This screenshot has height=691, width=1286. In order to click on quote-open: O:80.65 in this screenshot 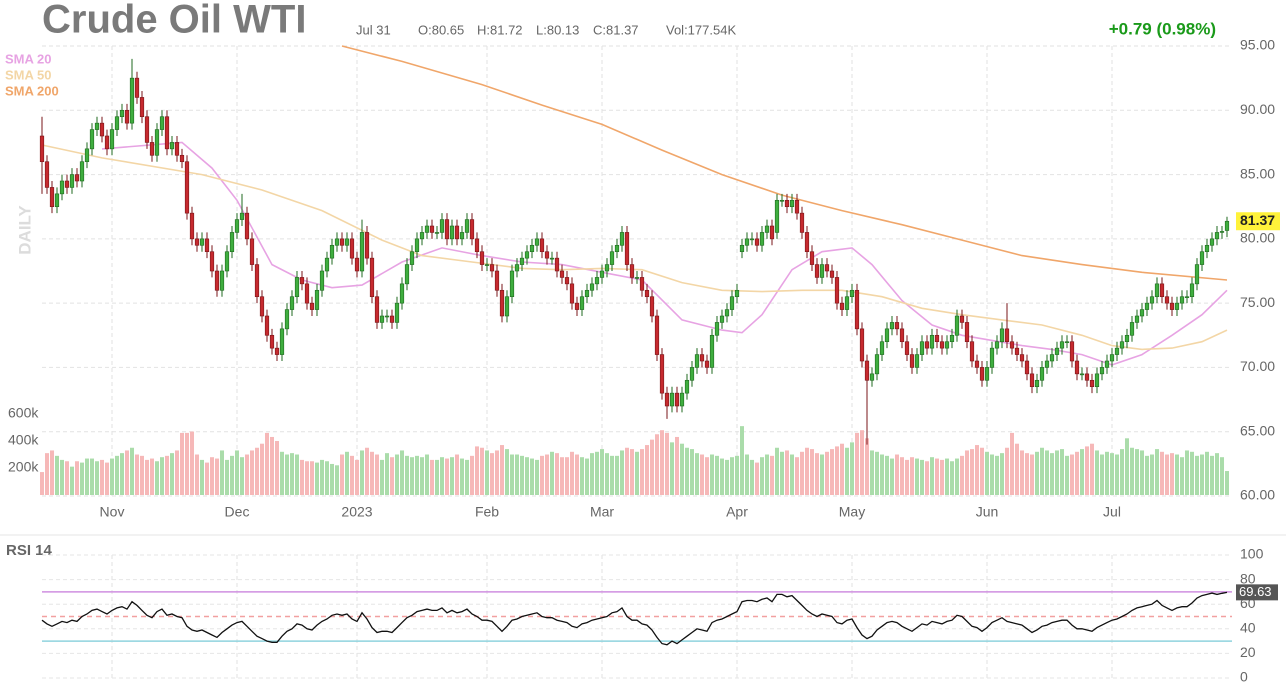, I will do `click(441, 29)`.